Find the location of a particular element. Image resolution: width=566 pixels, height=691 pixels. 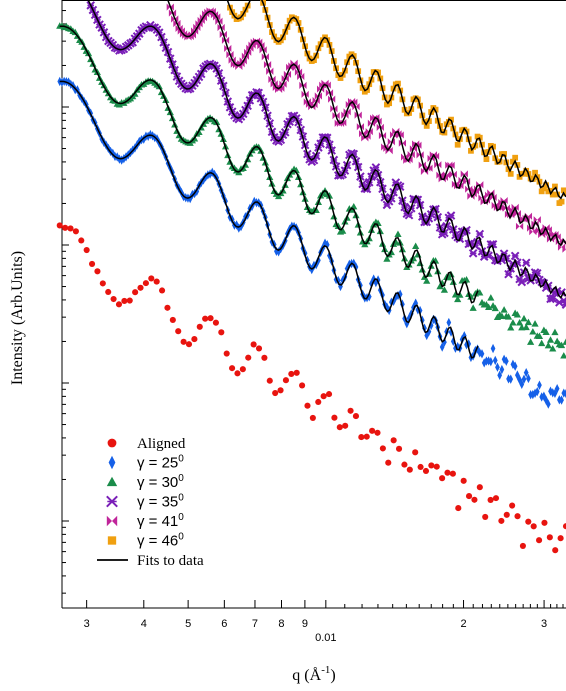

x-tick-label: 4 is located at coordinates (144, 624).